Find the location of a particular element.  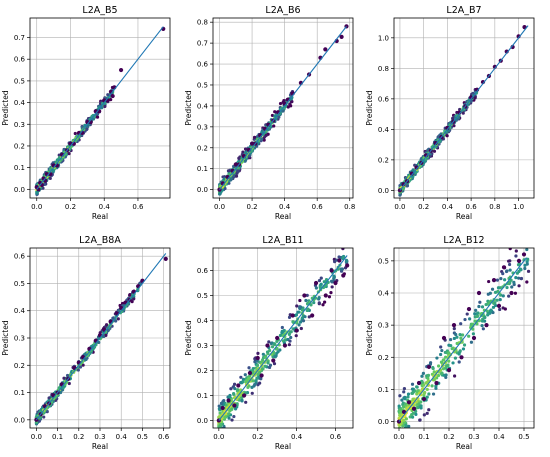

x-tick-label: 0.2 is located at coordinates (251, 207).